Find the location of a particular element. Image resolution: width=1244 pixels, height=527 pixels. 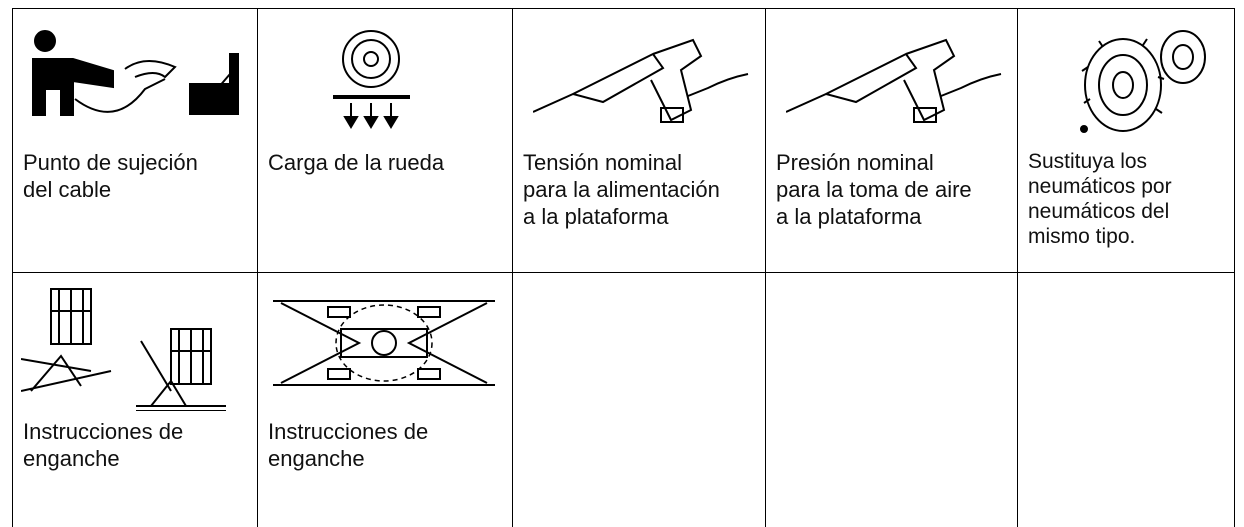

icon-air-tool is located at coordinates (894, 80).